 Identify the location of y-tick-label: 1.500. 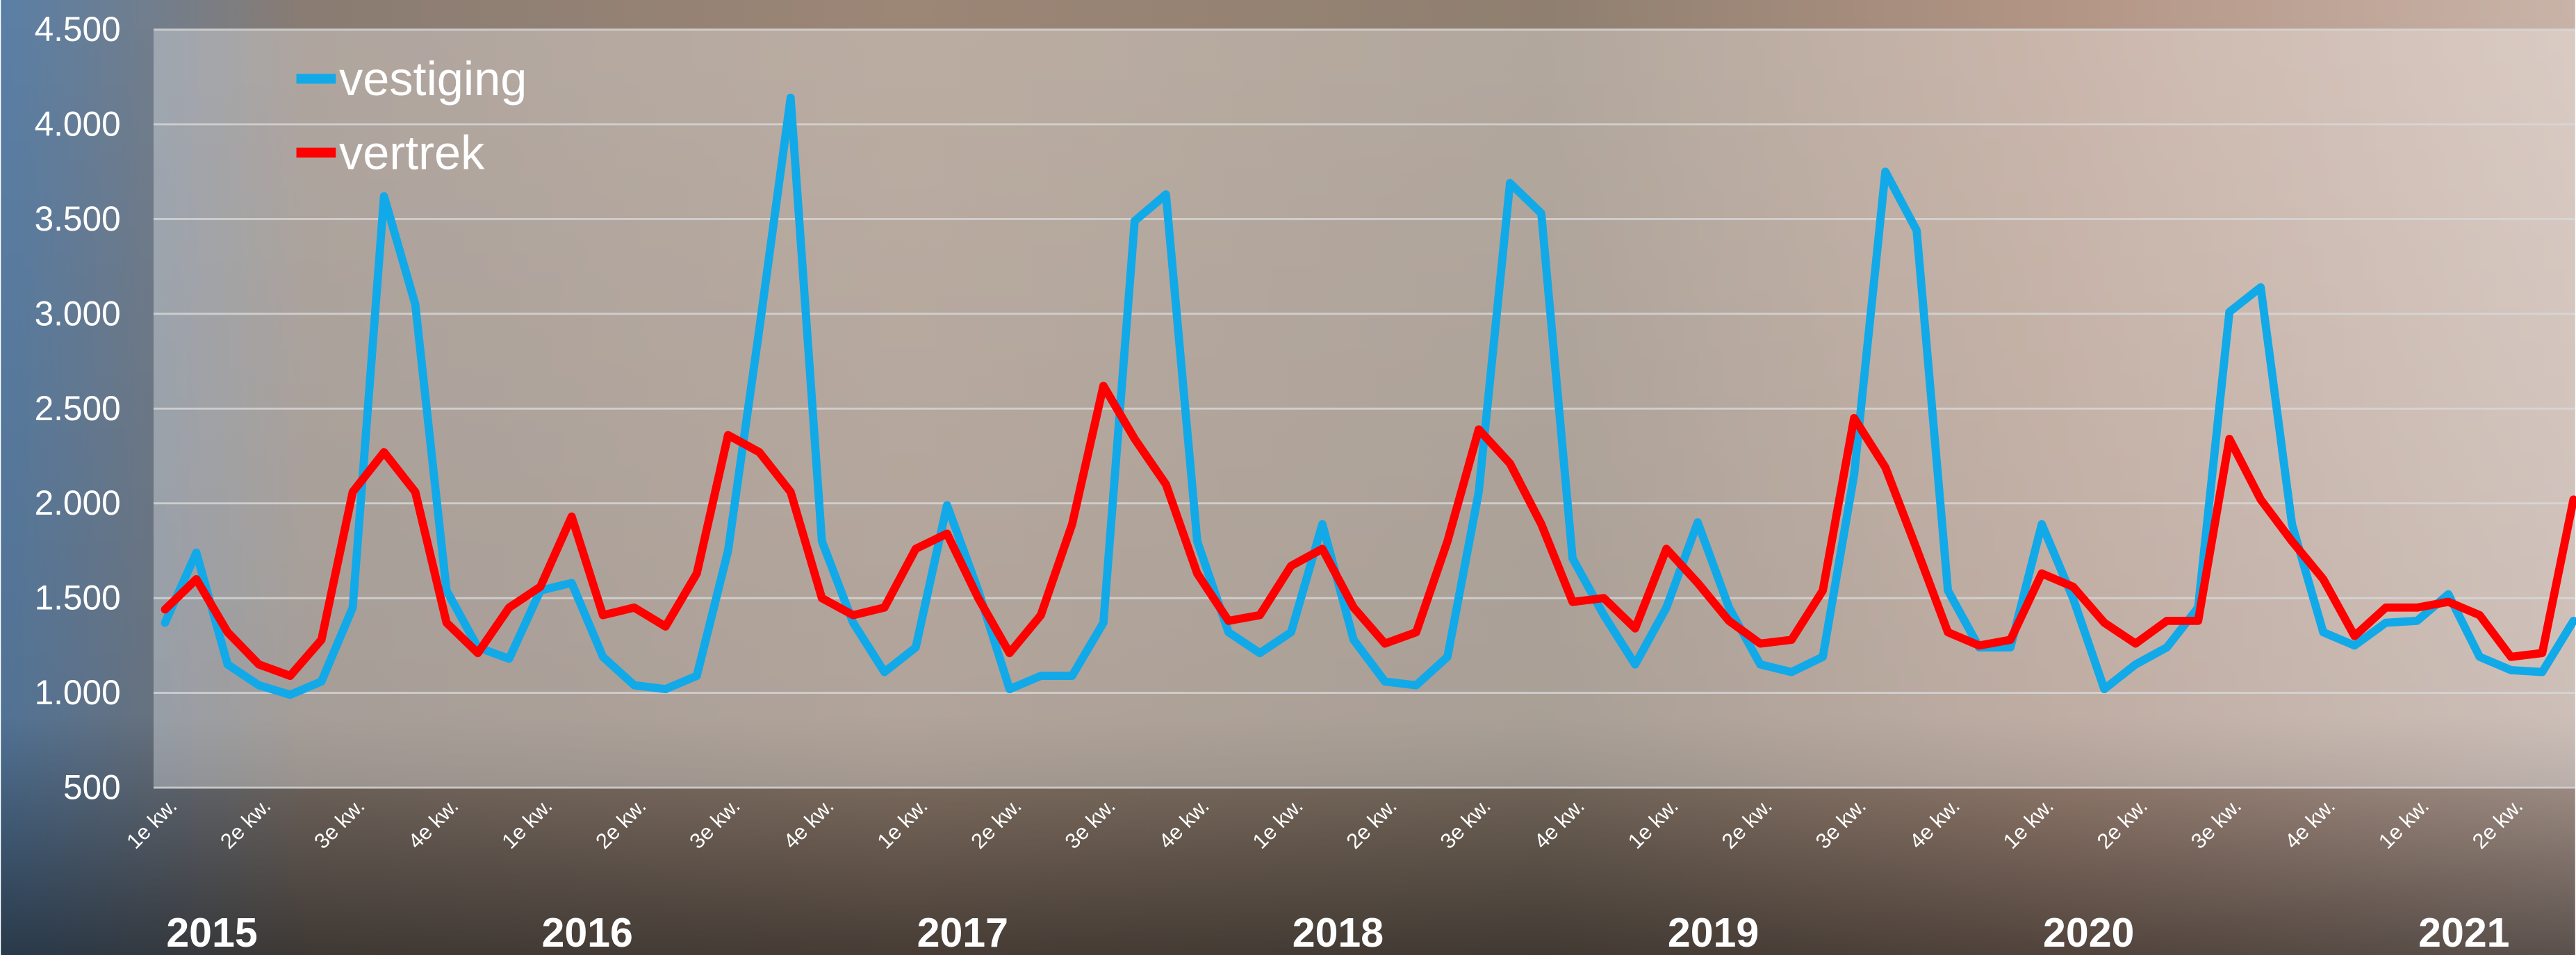
(78, 598).